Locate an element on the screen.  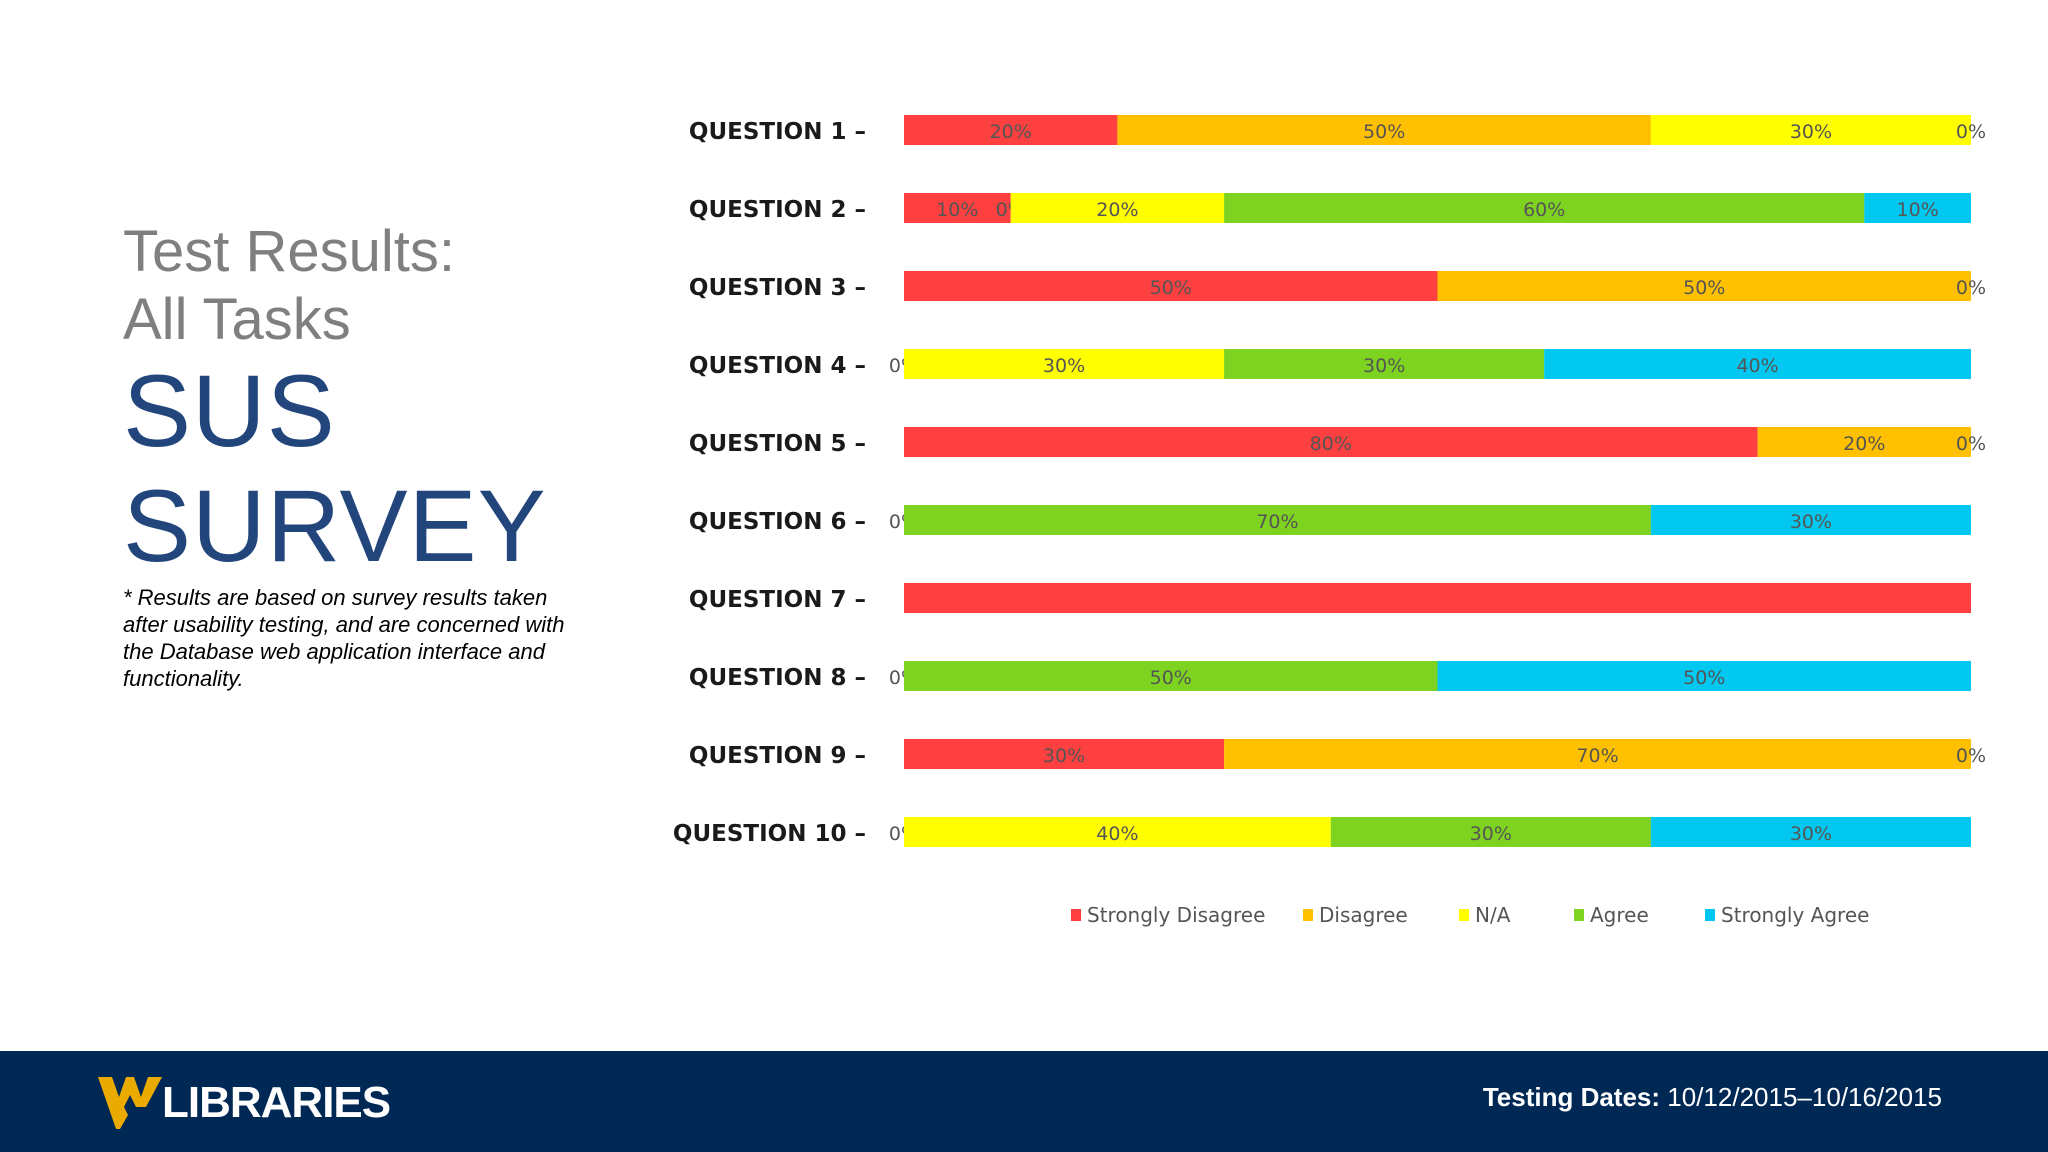
legend-swatch-disagree is located at coordinates (1308, 915).